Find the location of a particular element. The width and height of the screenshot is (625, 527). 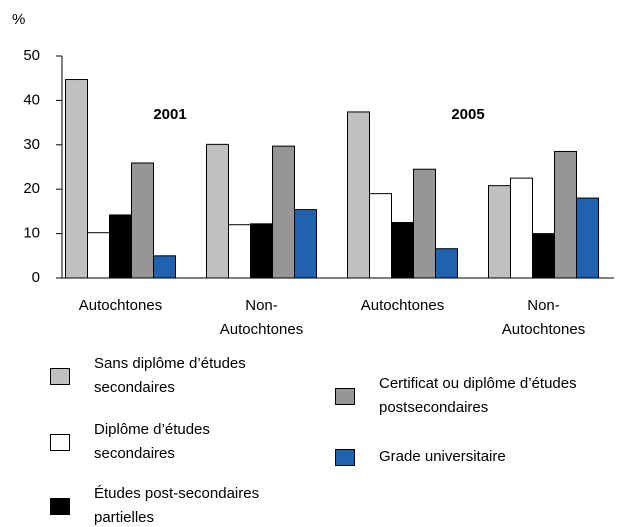

annotation: 2001 is located at coordinates (169, 114).